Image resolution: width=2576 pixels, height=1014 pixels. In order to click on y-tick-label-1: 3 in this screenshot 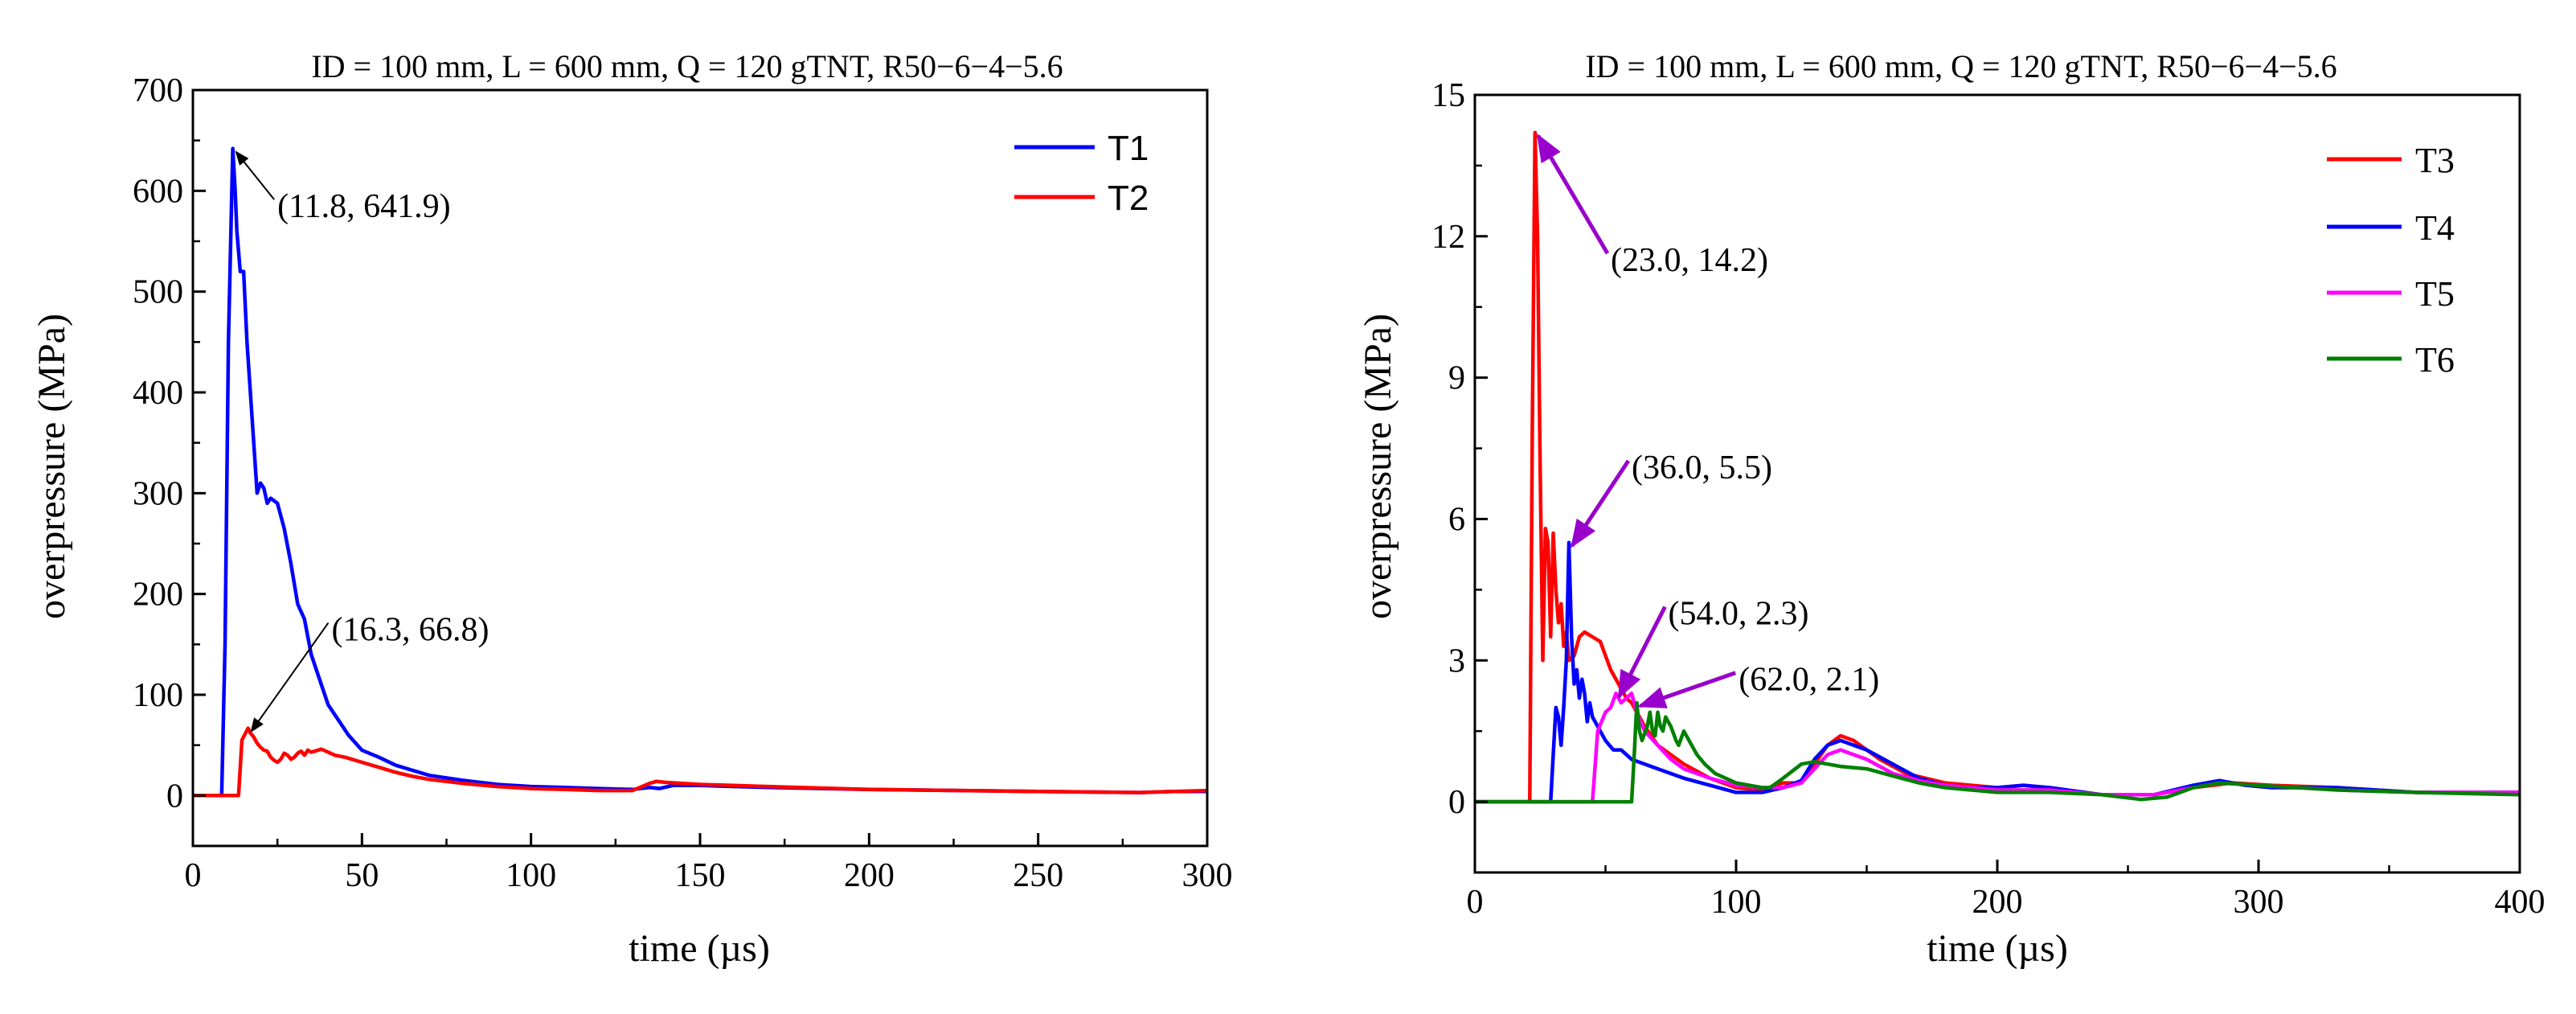, I will do `click(1456, 660)`.